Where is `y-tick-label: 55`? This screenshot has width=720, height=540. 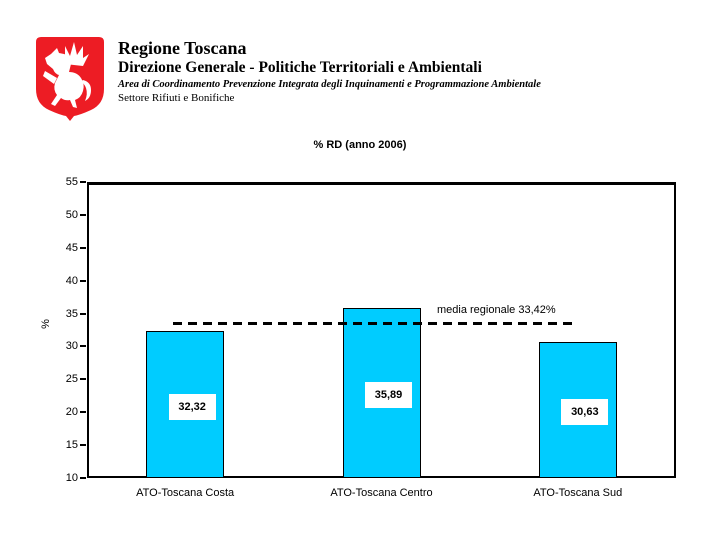
y-tick-label: 55 is located at coordinates (71, 182).